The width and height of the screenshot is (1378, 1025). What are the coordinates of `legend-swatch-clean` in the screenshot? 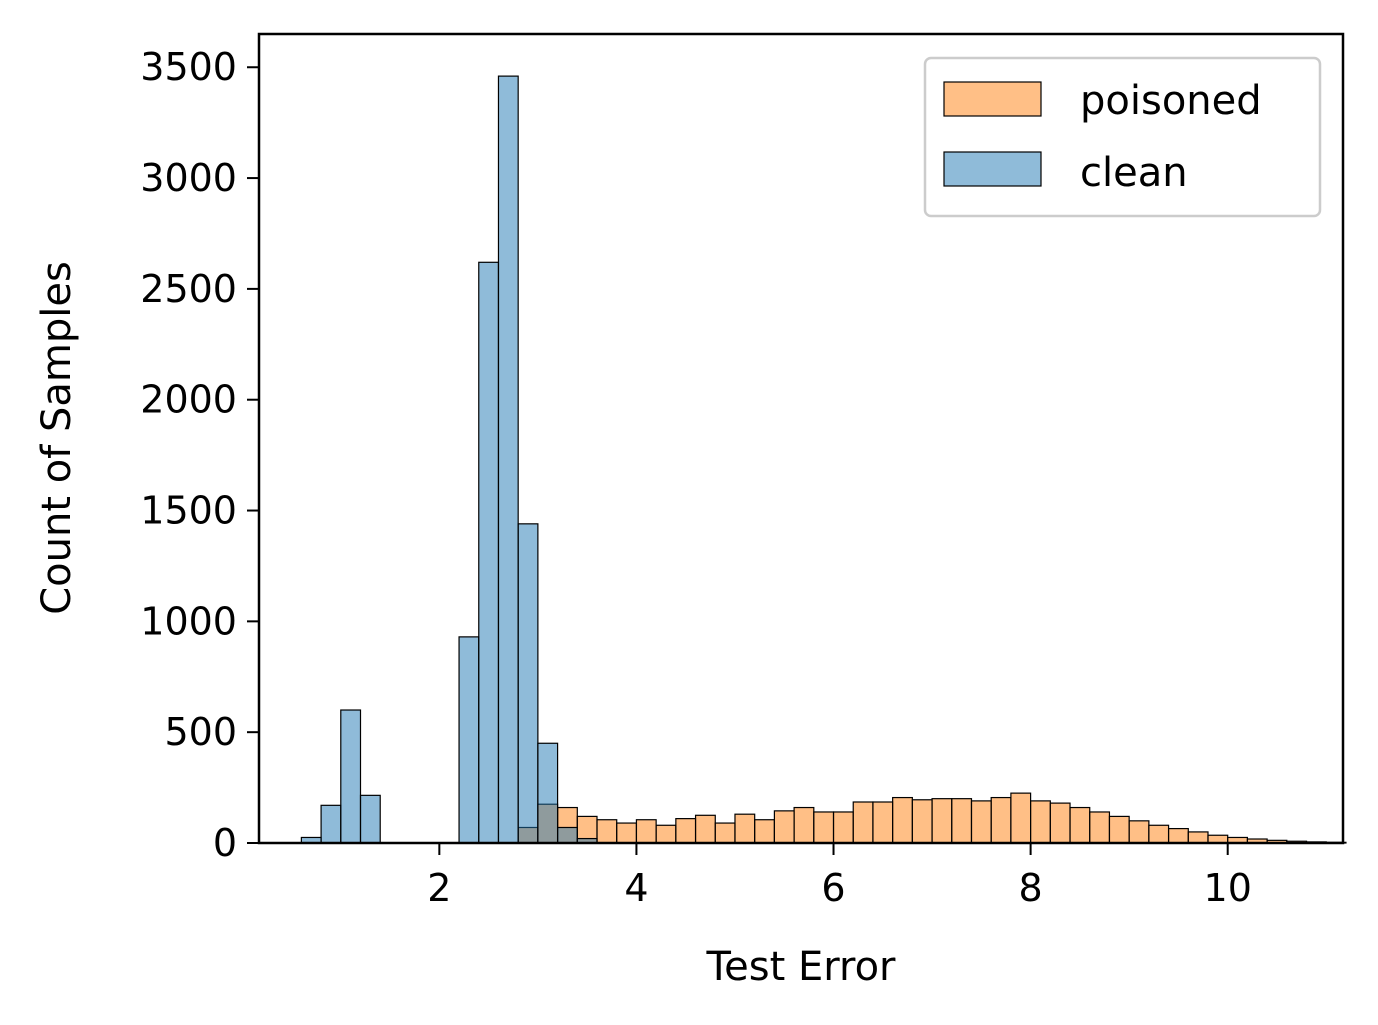 It's located at (992, 169).